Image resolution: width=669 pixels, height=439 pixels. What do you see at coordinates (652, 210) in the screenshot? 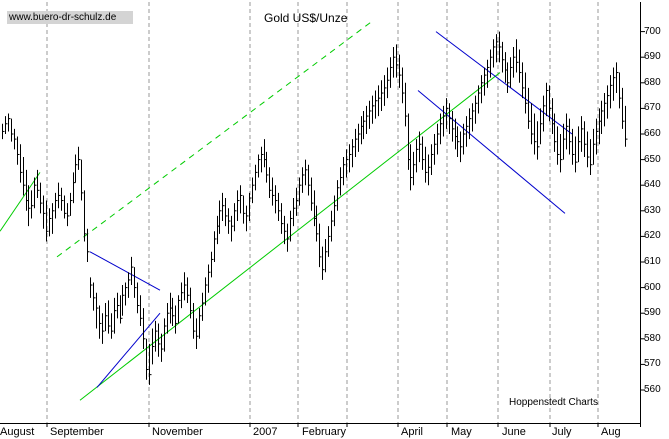
I see `y-tick-label: 630` at bounding box center [652, 210].